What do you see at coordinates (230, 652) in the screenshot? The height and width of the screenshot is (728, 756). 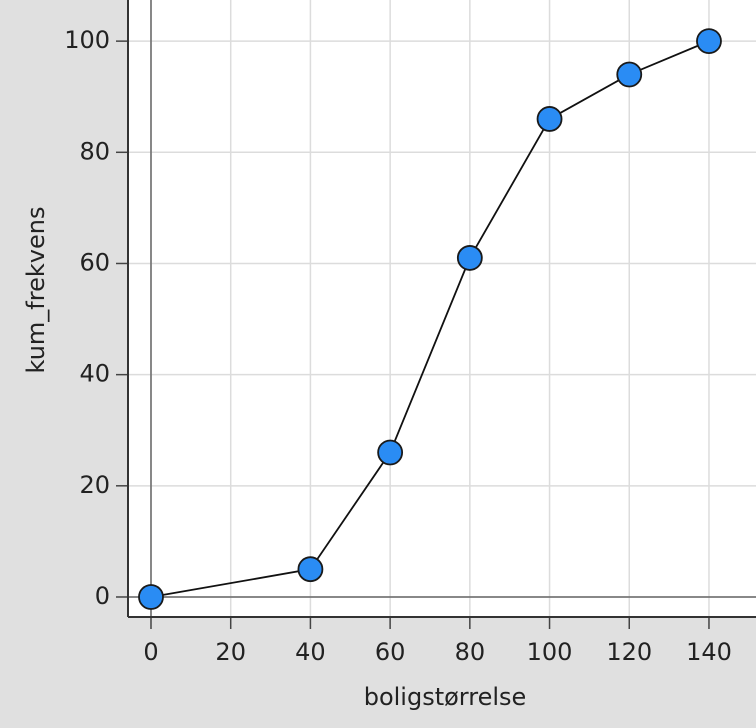 I see `x-tick-label: 20` at bounding box center [230, 652].